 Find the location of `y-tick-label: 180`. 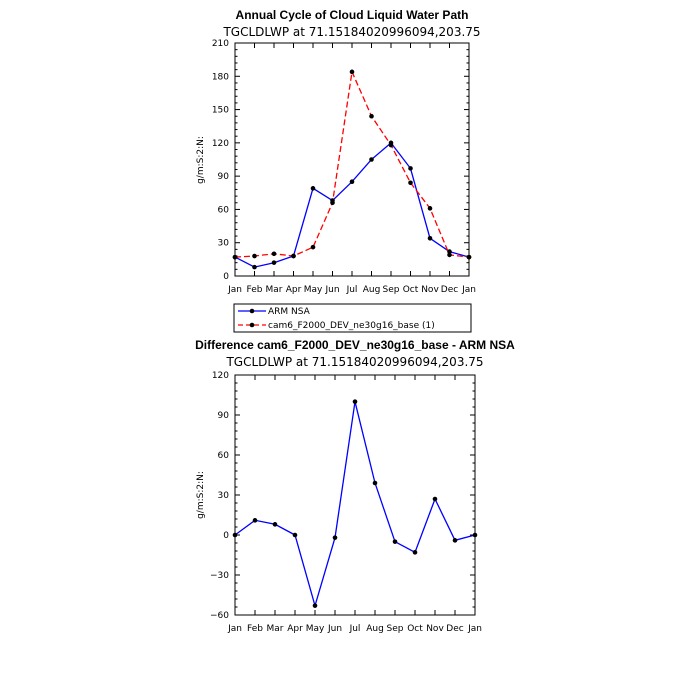

y-tick-label: 180 is located at coordinates (220, 77).